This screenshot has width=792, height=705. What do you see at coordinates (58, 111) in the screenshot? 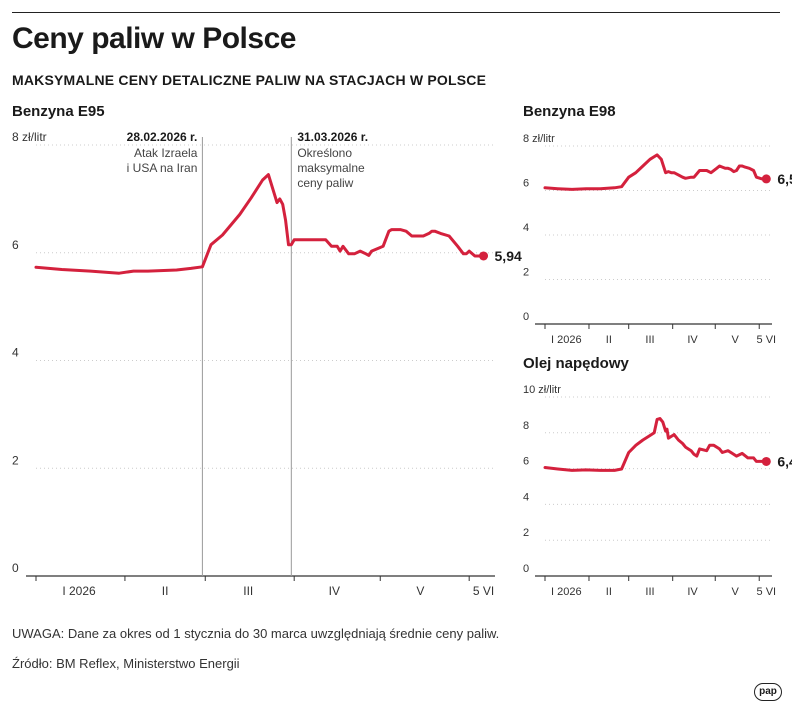
I see `chart-title: Benzyna E95` at bounding box center [58, 111].